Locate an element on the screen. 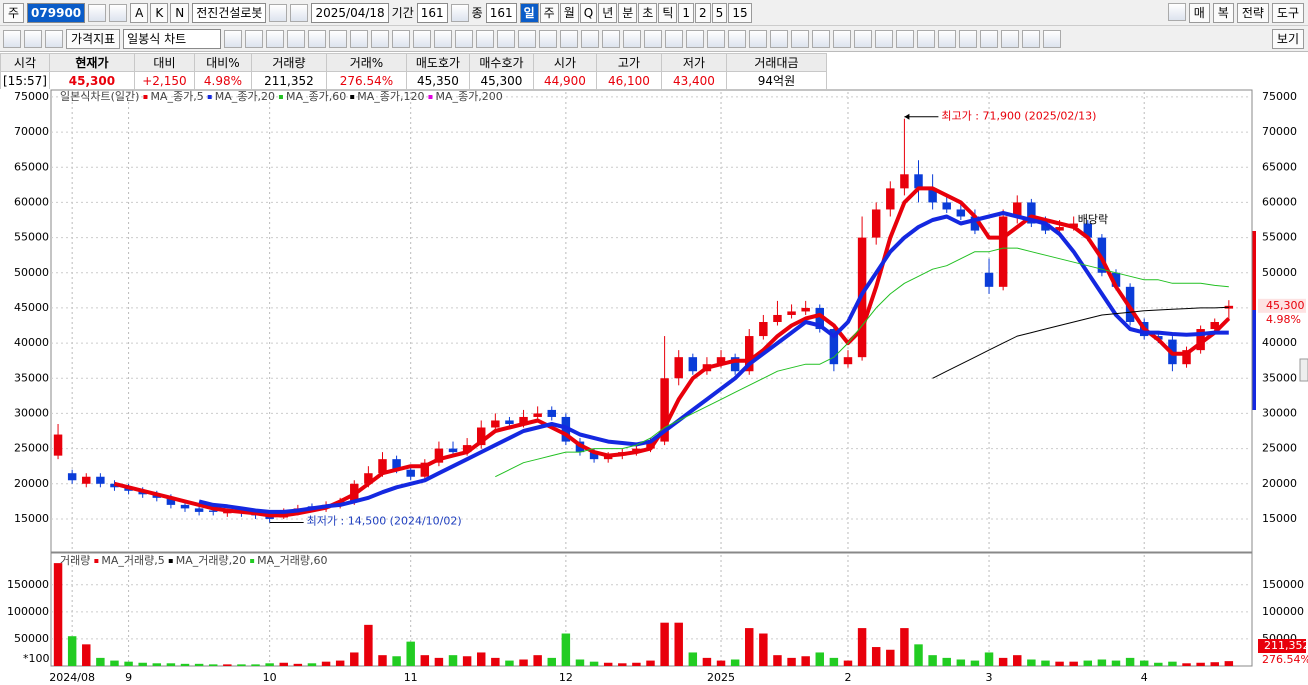 Image resolution: width=1308 pixels, height=685 pixels. interval-button: 분 is located at coordinates (628, 12).